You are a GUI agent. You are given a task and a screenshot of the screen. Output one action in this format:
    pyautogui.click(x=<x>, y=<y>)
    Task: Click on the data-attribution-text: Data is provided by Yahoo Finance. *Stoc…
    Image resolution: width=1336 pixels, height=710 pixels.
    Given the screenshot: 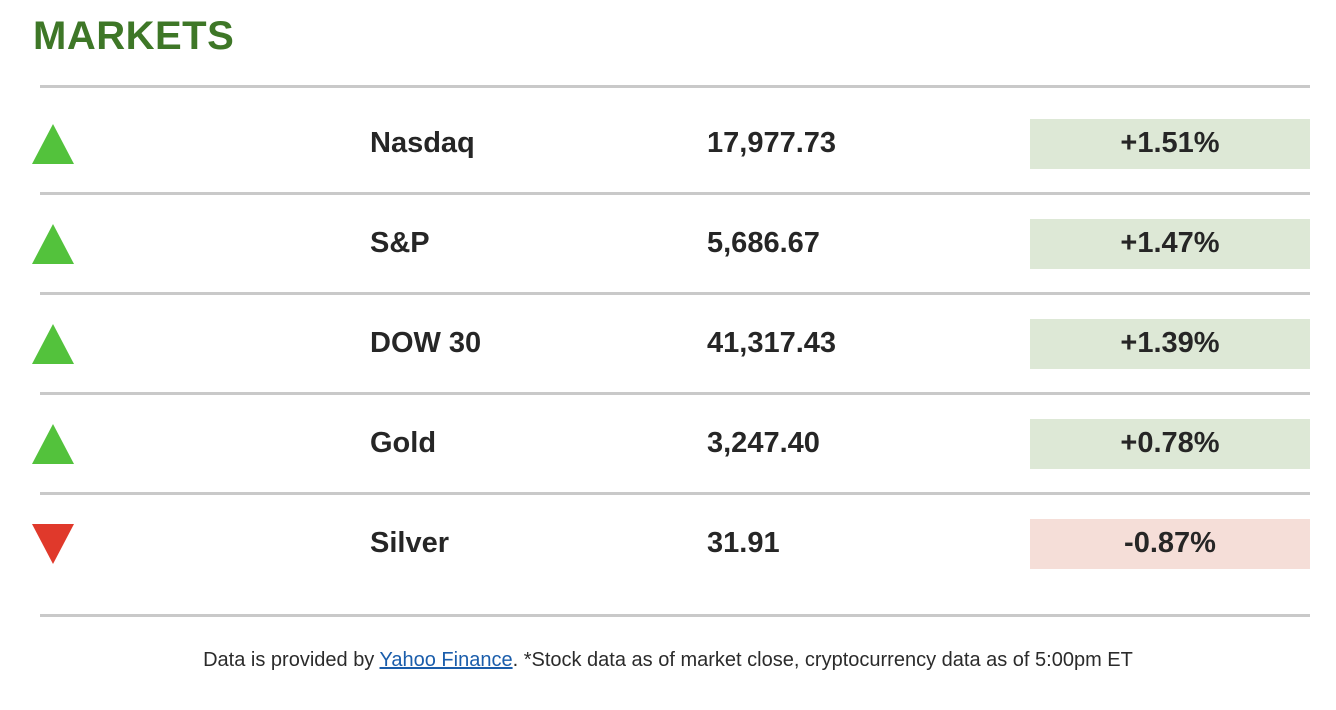 What is the action you would take?
    pyautogui.click(x=668, y=660)
    